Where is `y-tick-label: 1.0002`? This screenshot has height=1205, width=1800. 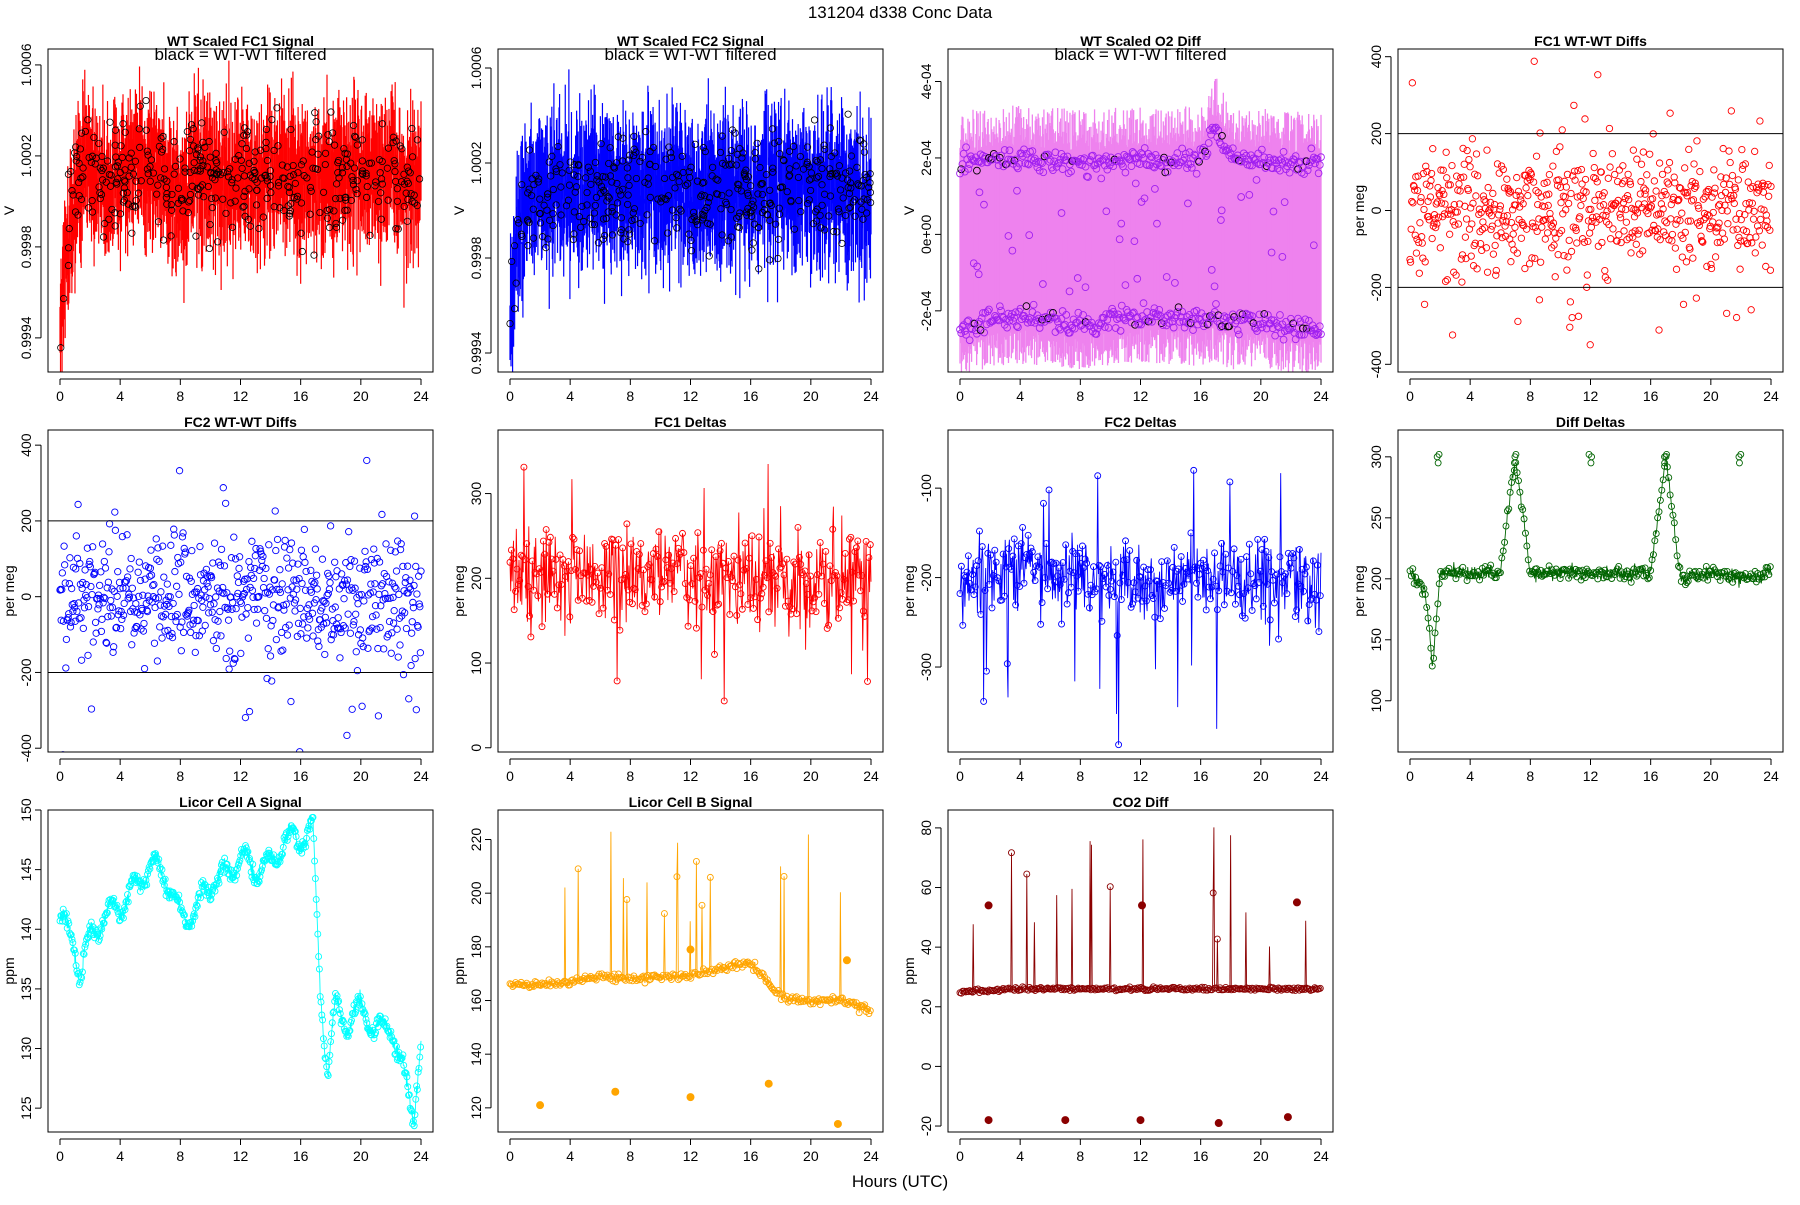 y-tick-label: 1.0002 is located at coordinates (26, 155).